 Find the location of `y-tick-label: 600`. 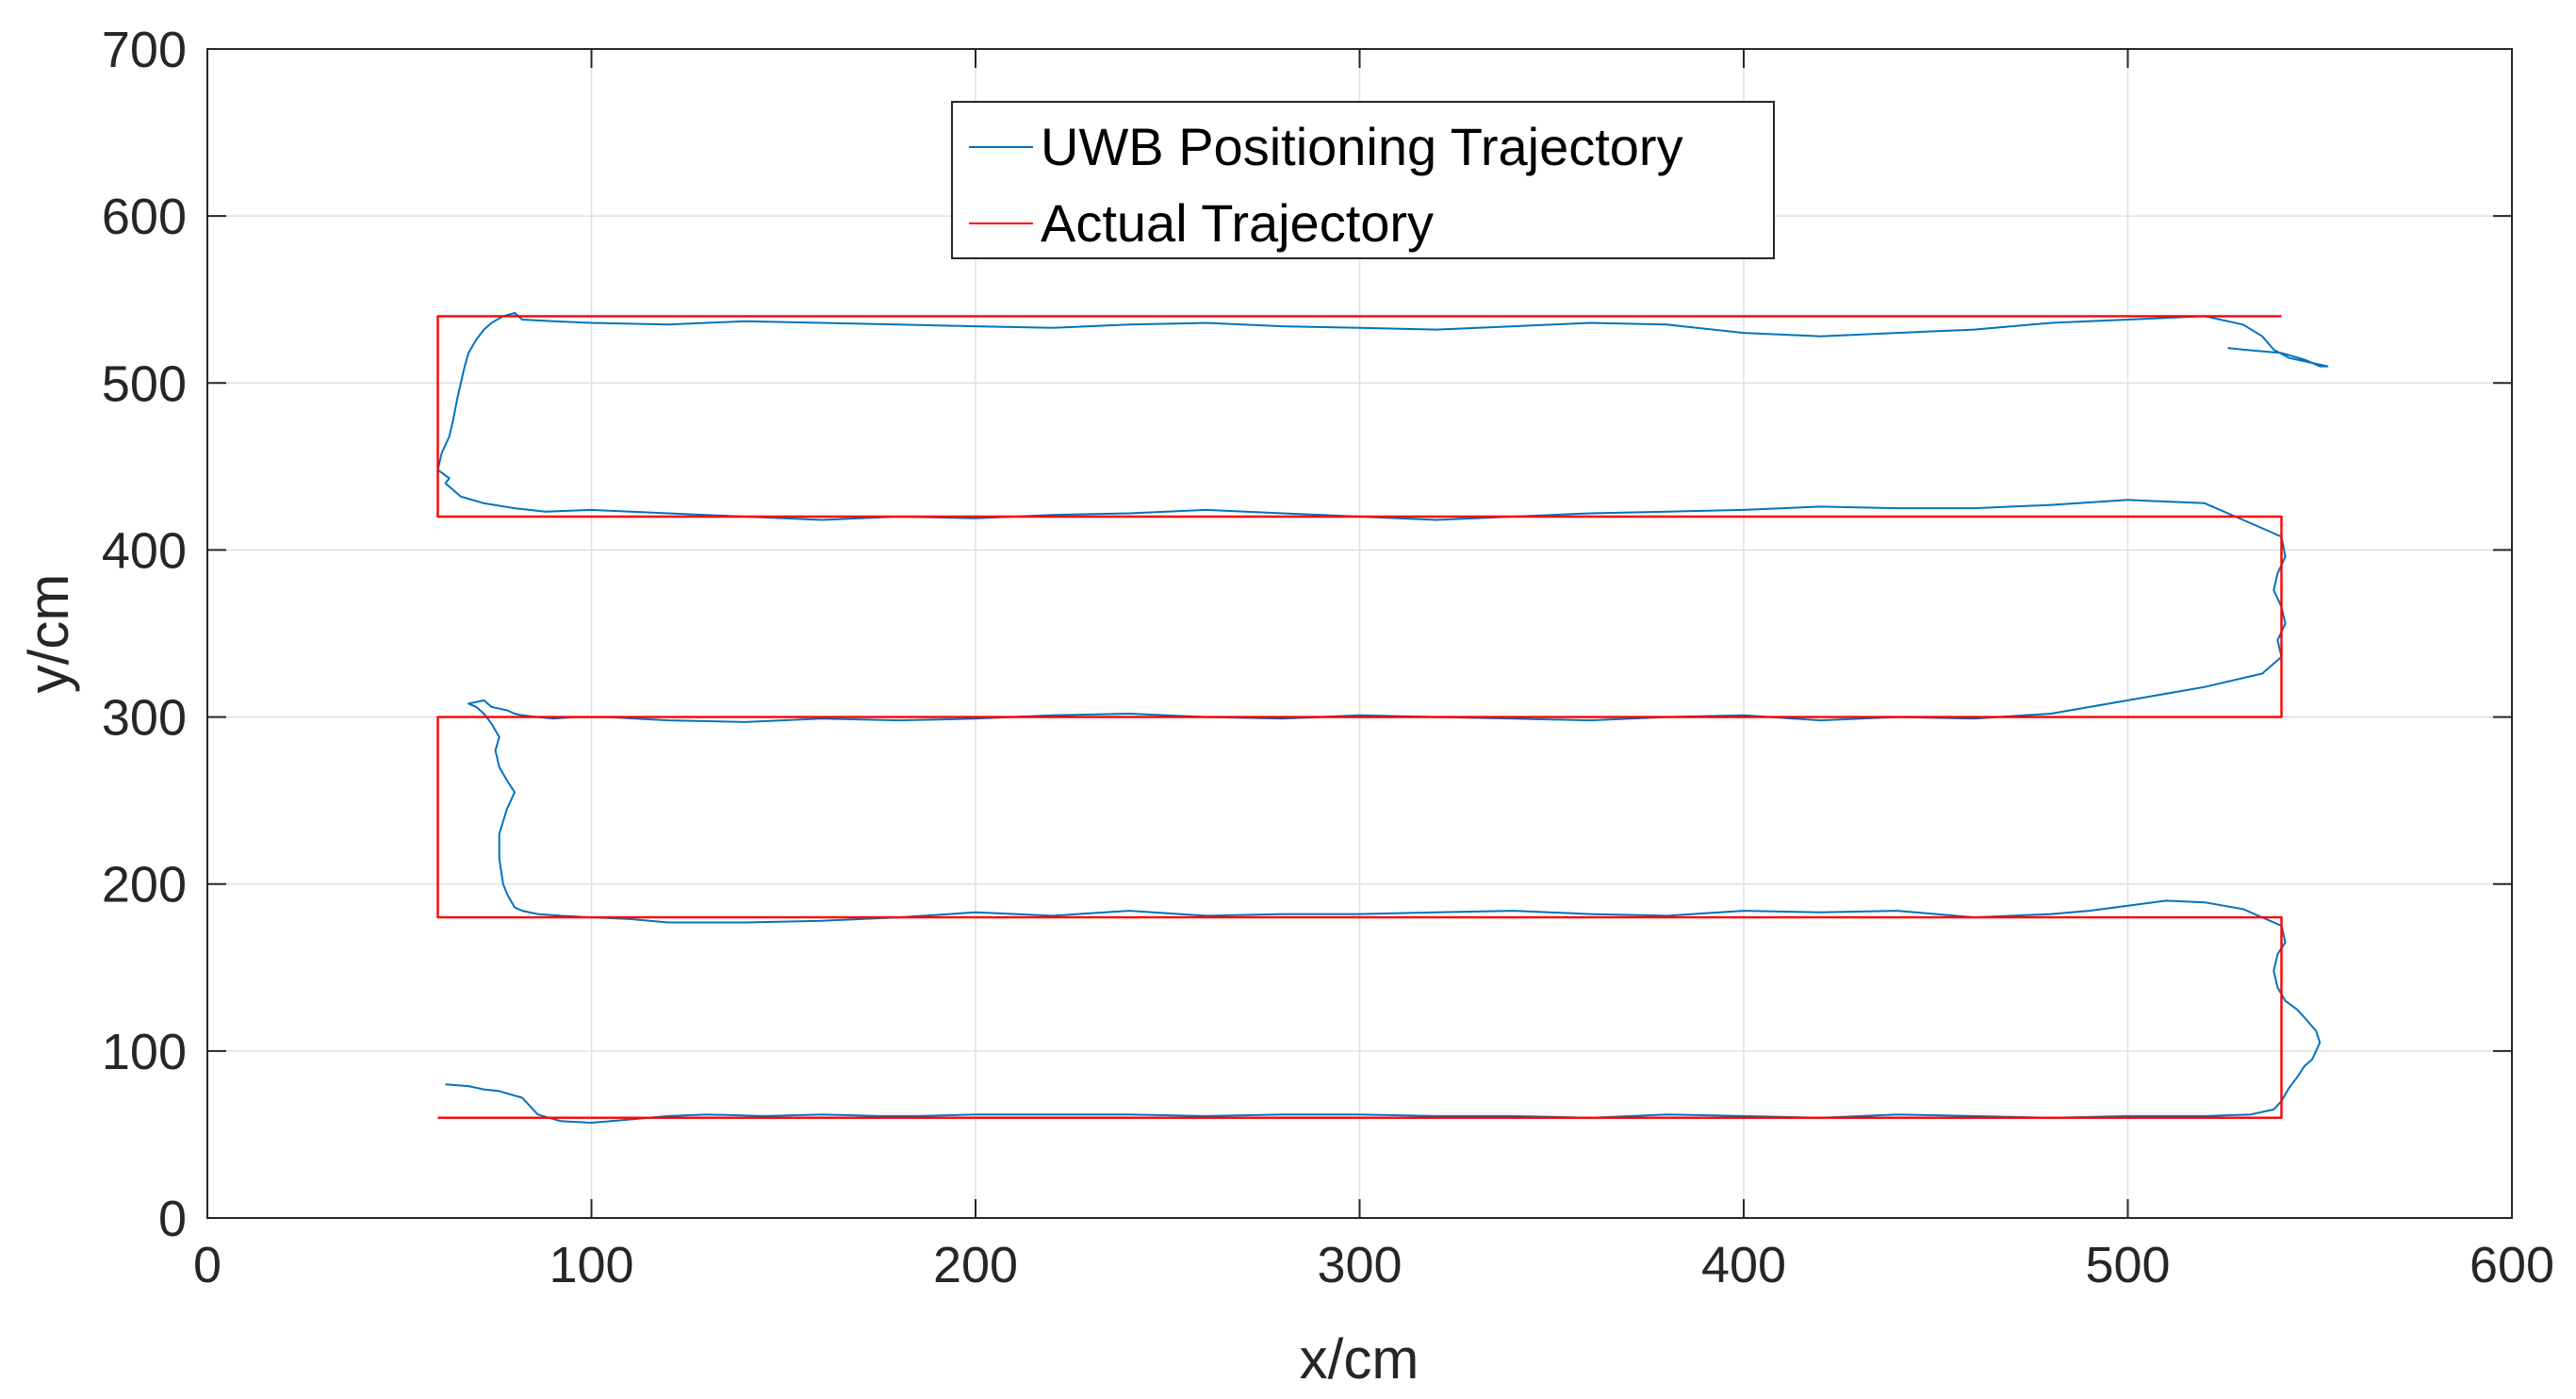

y-tick-label: 600 is located at coordinates (144, 217).